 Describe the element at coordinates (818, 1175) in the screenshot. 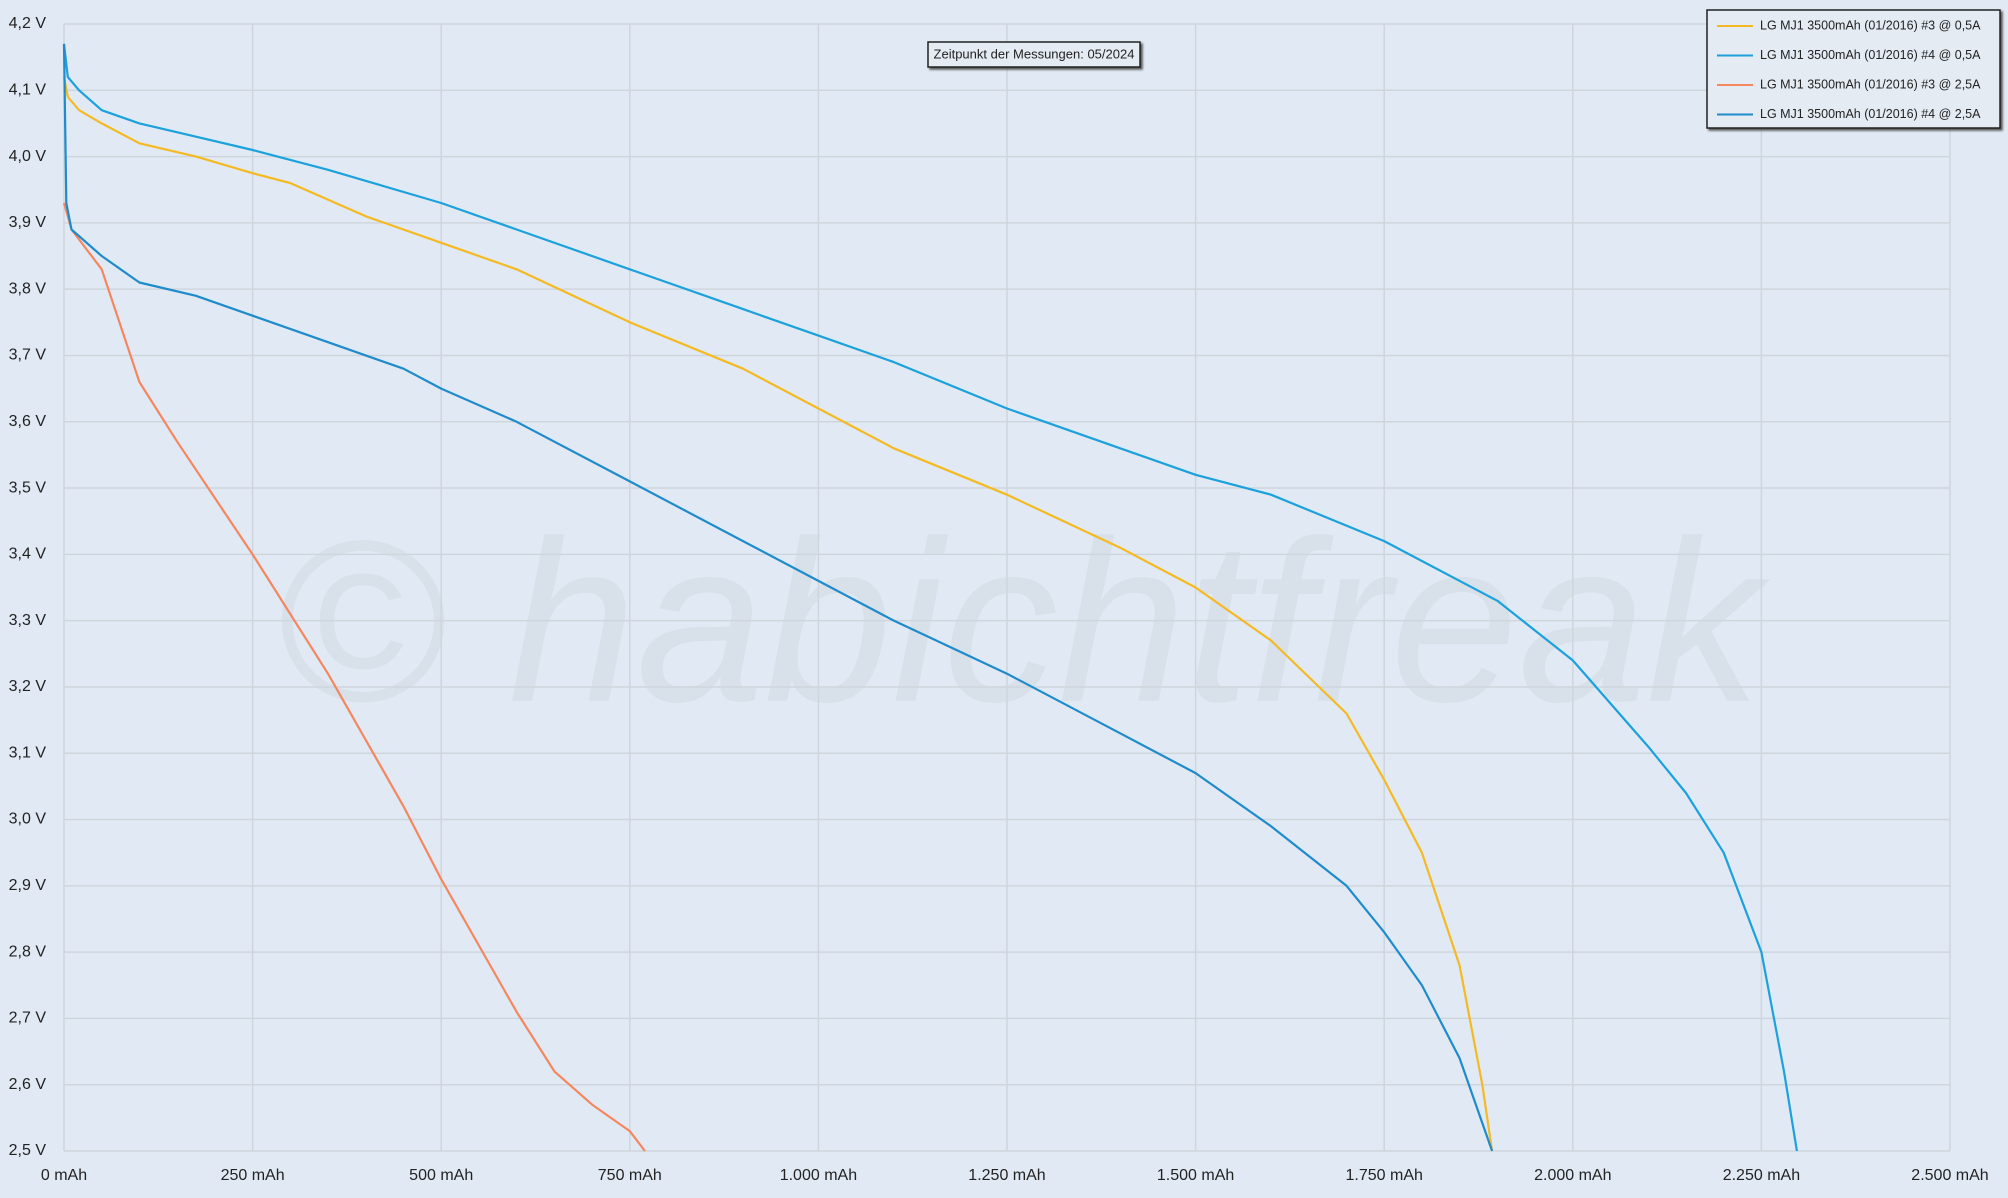

I see `x-tick-label: 1.000 mAh` at that location.